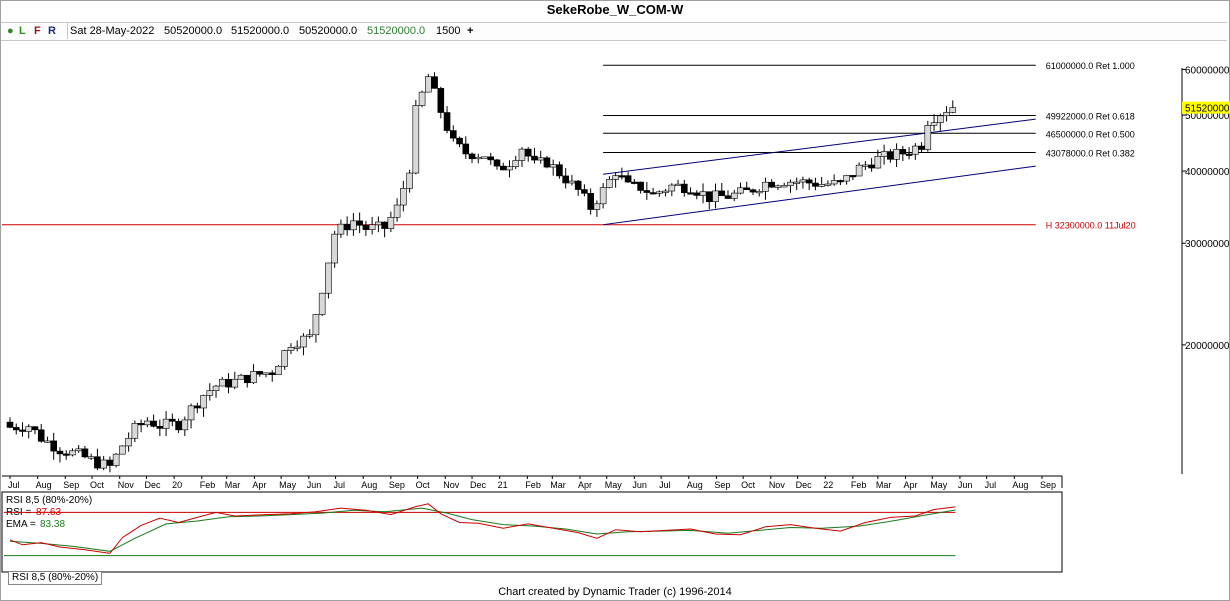 The height and width of the screenshot is (601, 1230). Describe the element at coordinates (112, 31) in the screenshot. I see `bar-date: Sat 28-May-2022` at that location.